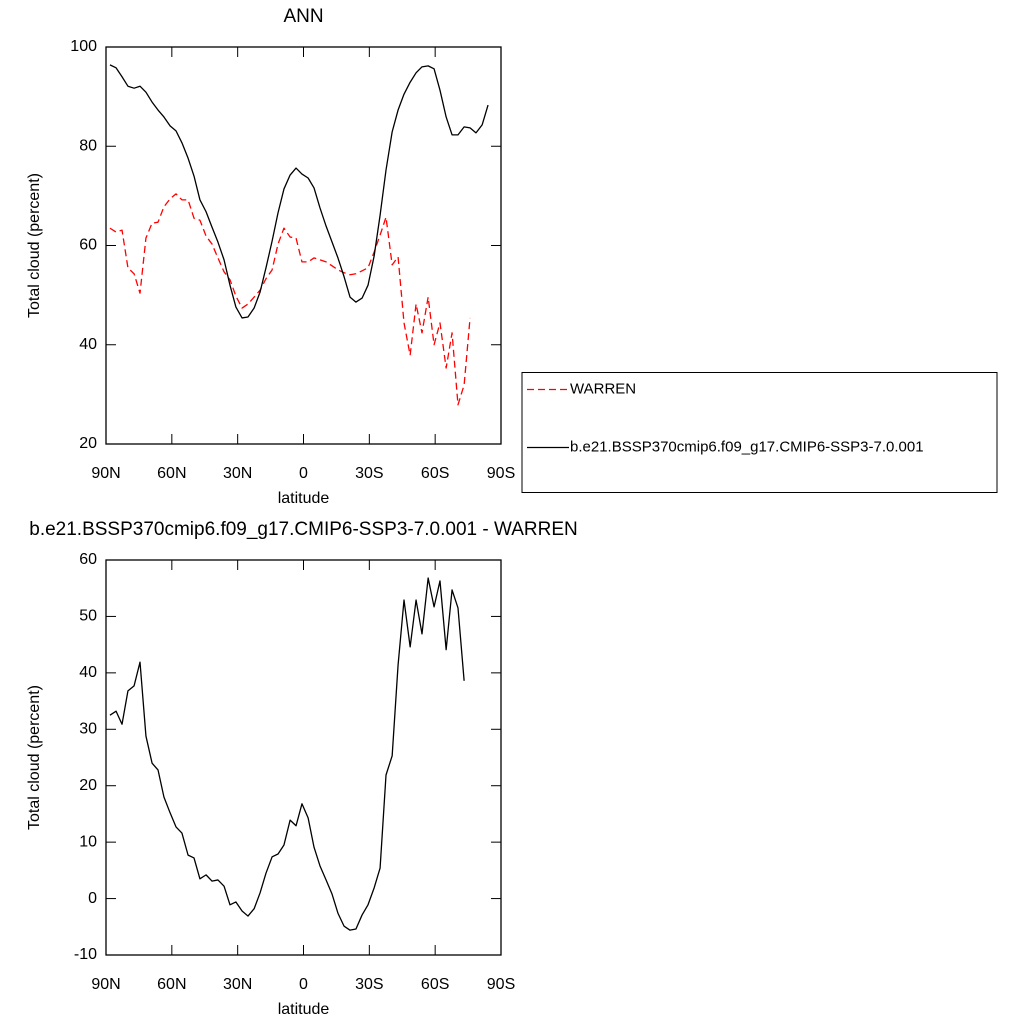 The width and height of the screenshot is (1024, 1024). Describe the element at coordinates (88, 841) in the screenshot. I see `y-tick-label: 10` at that location.